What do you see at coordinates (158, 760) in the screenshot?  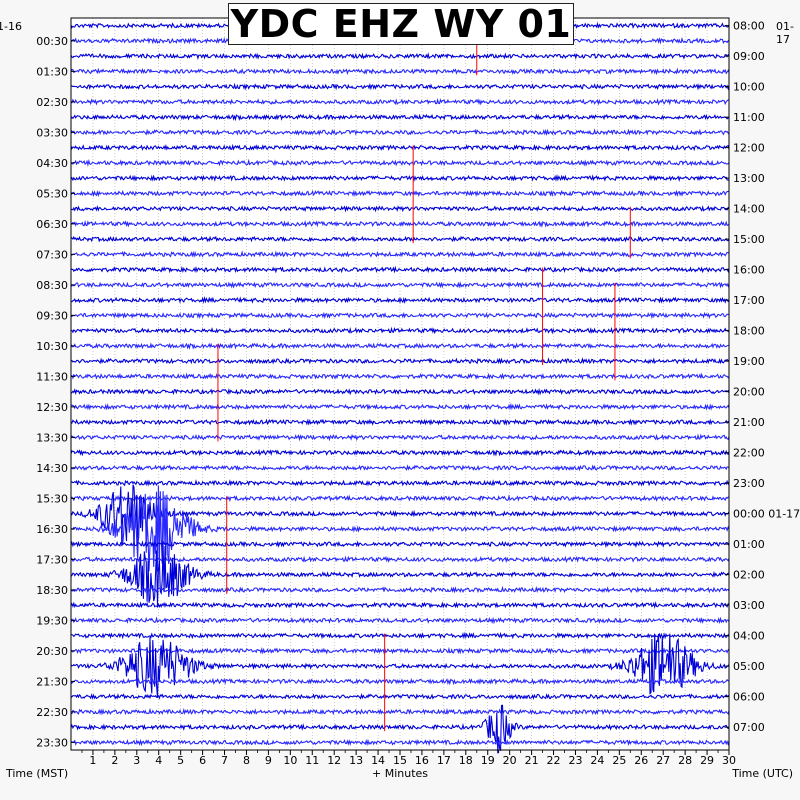 I see `x-tick-label: 4` at bounding box center [158, 760].